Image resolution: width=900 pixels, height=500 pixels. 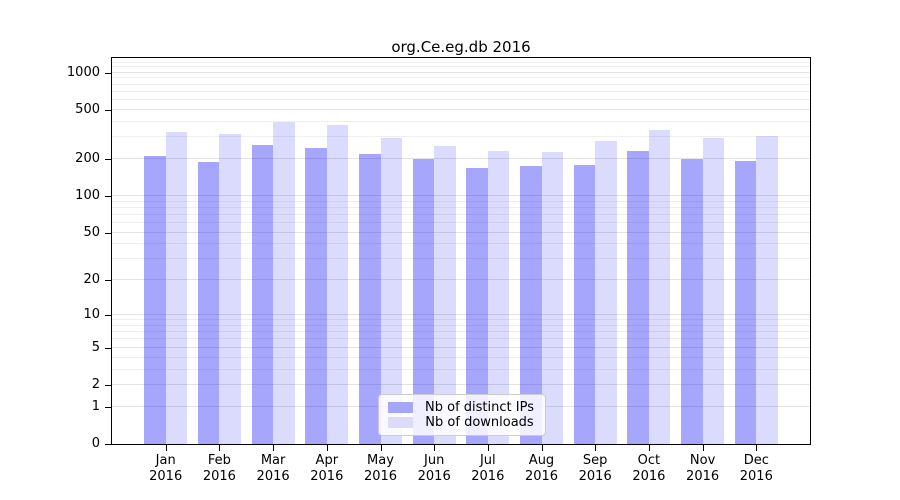 I want to click on ytick-label-1000: 1000, so click(x=83, y=72).